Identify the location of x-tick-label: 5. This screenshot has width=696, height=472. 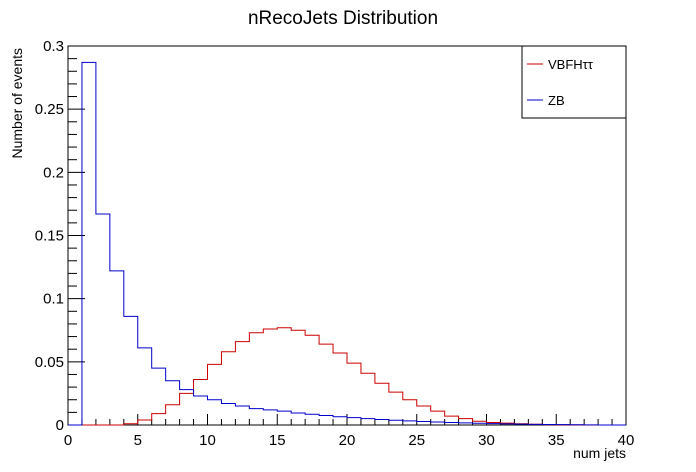
(138, 440).